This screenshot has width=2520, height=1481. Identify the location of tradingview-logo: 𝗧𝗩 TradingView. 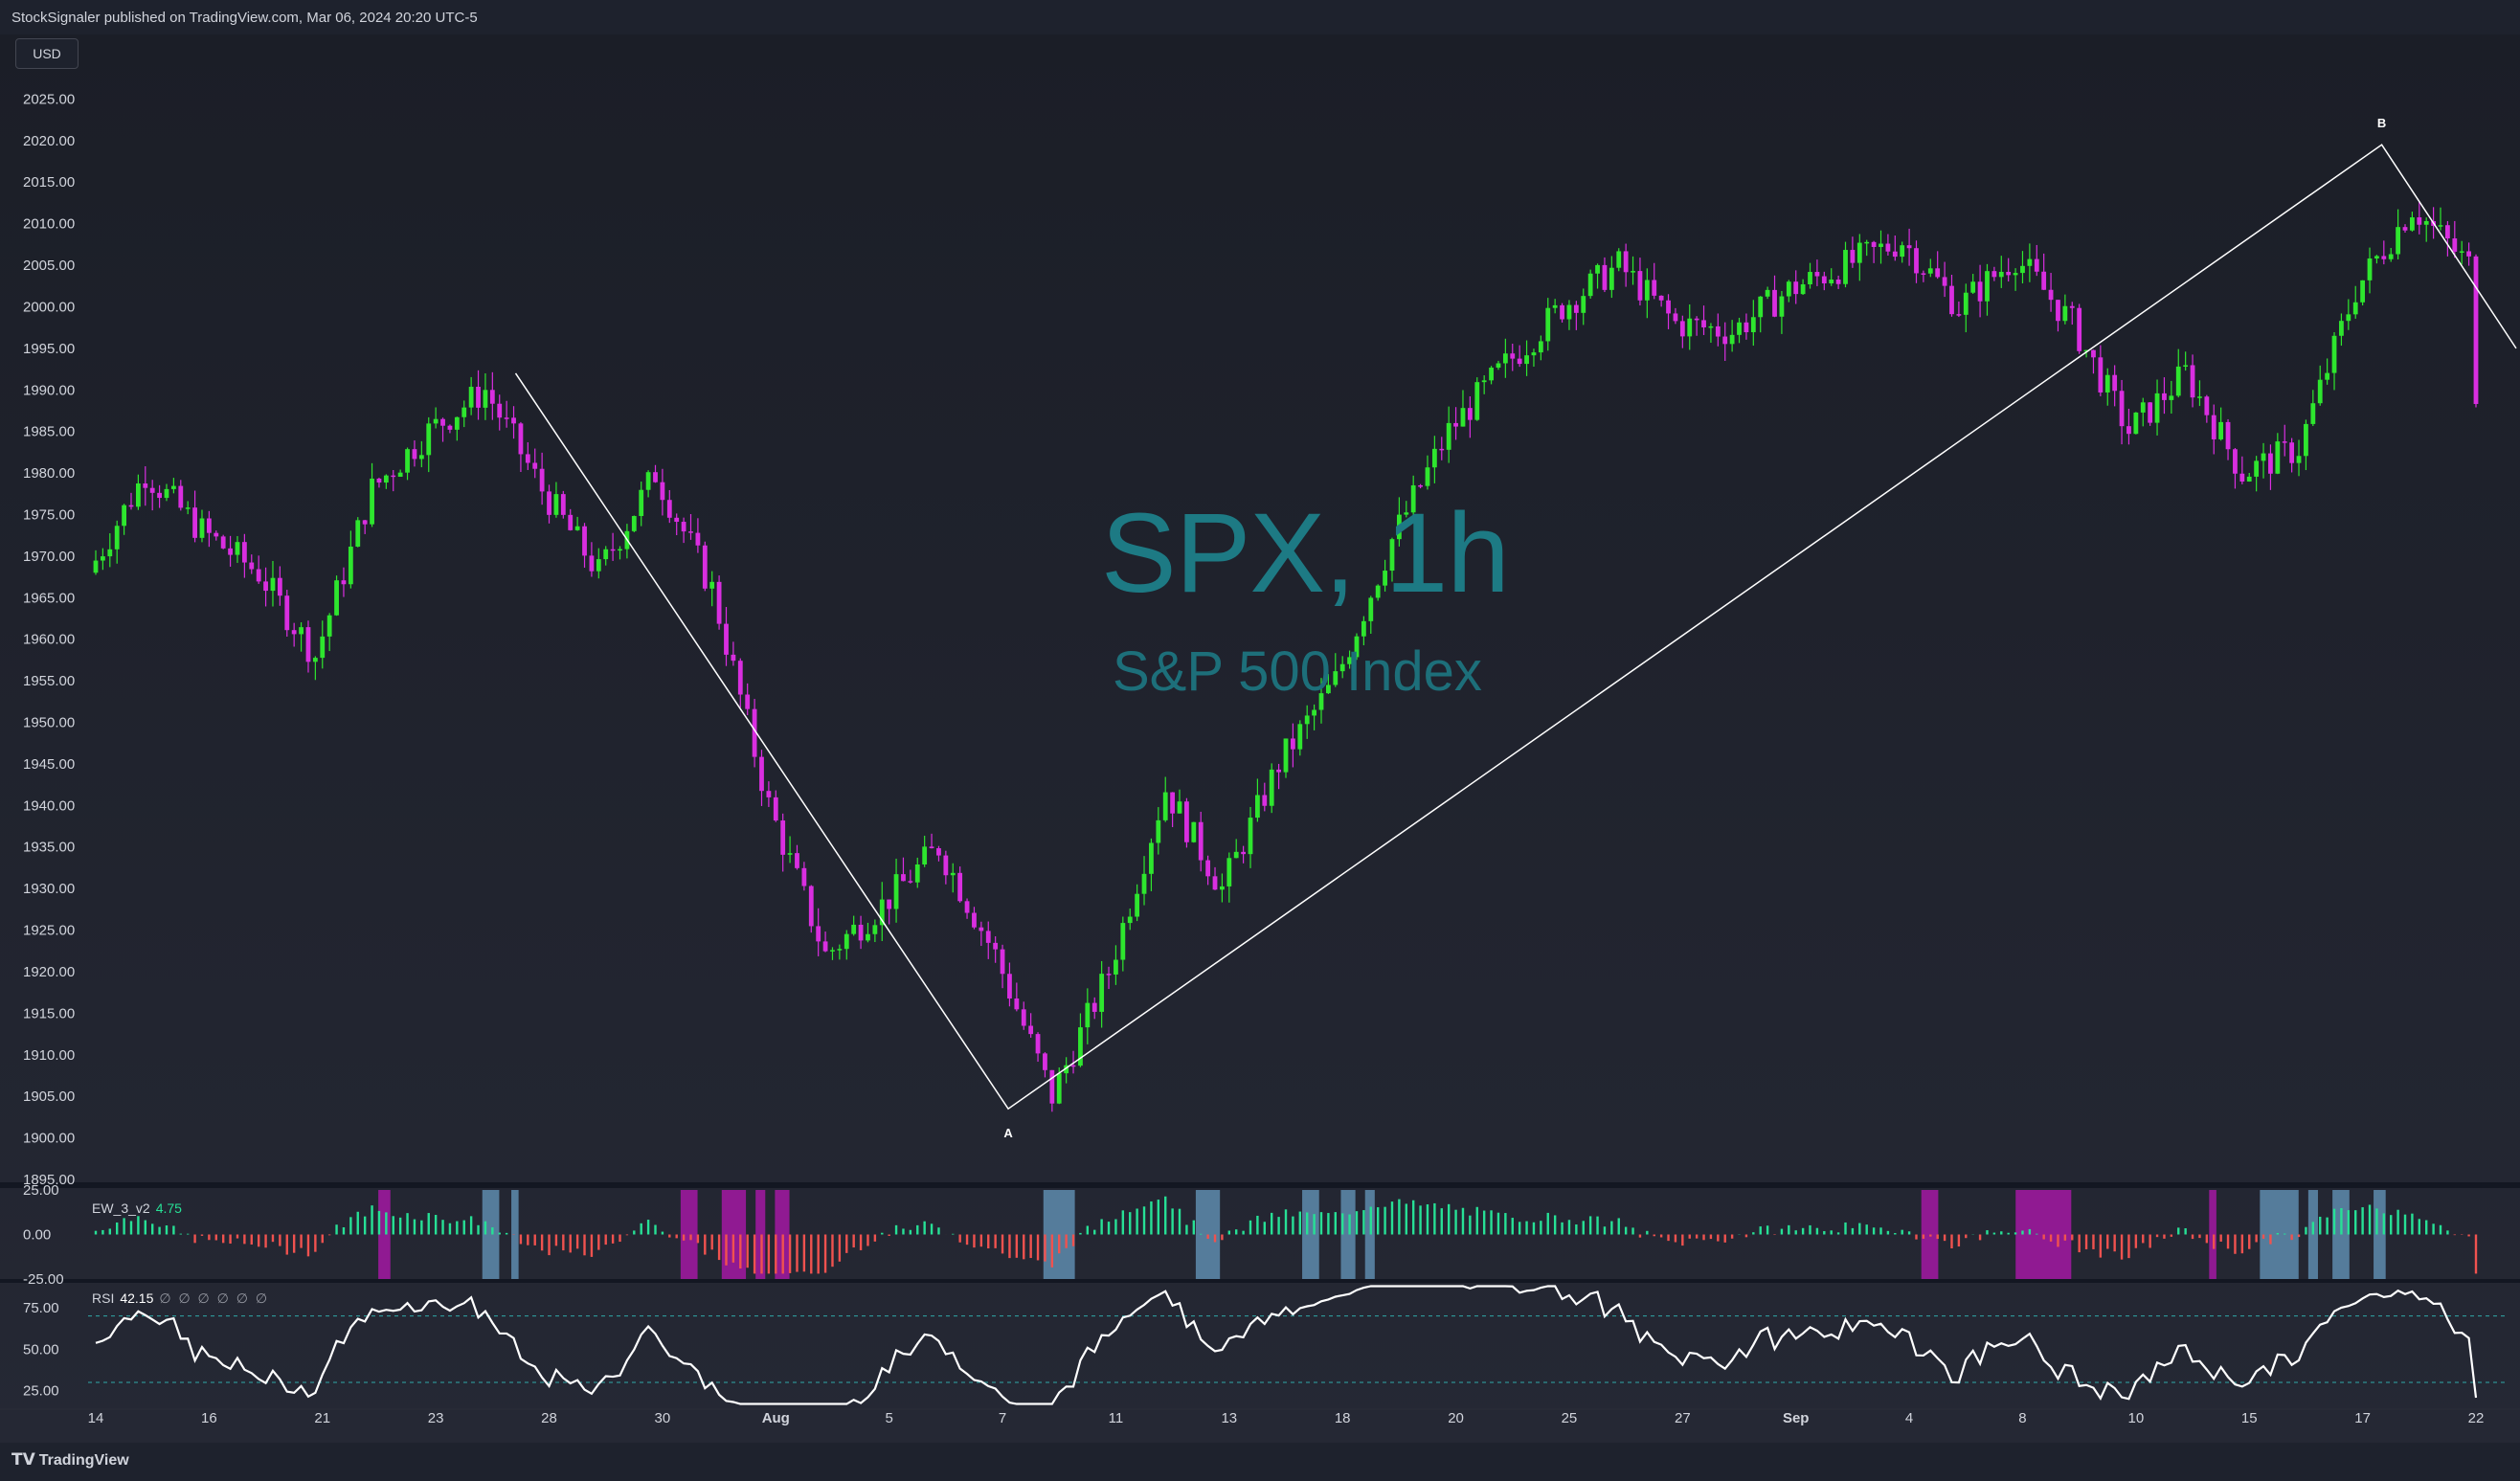
(70, 1460).